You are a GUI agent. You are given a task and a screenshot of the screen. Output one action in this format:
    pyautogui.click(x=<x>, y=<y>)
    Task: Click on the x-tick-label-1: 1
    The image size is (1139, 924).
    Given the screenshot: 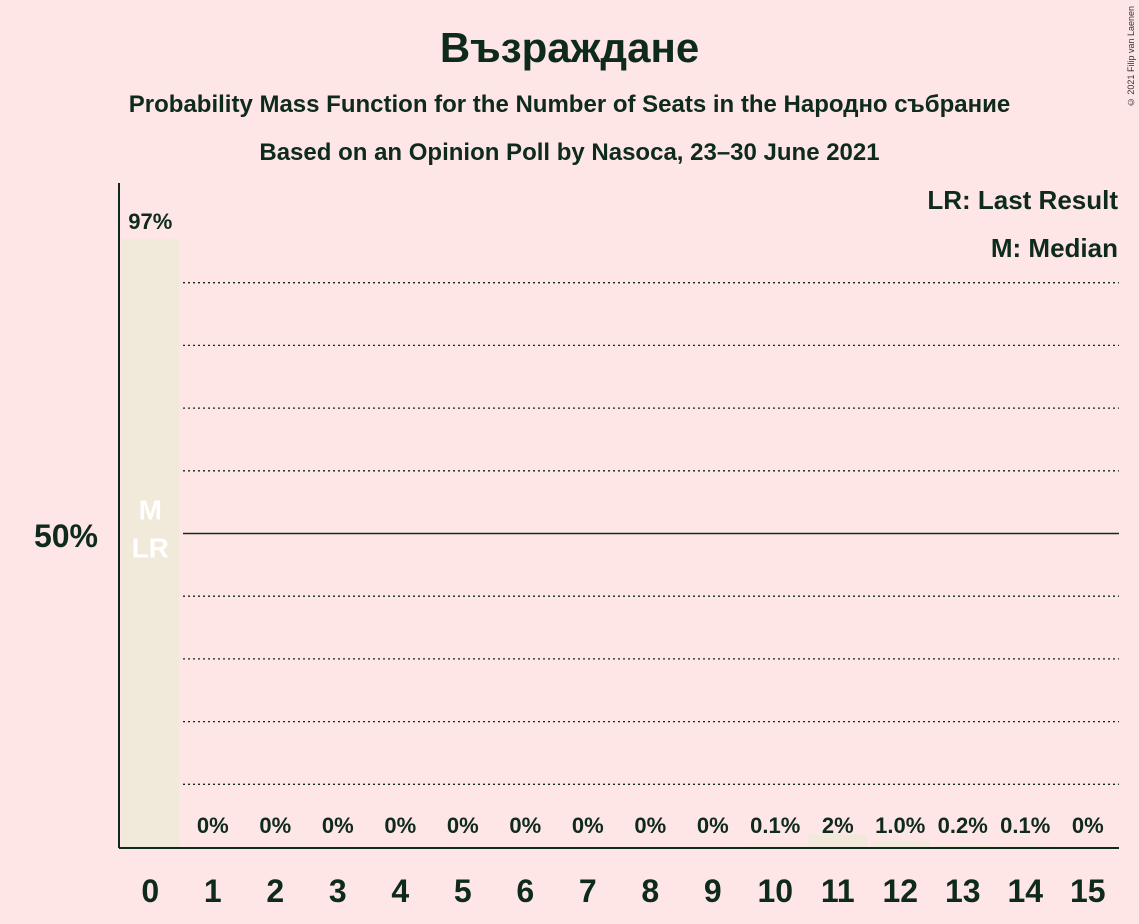 What is the action you would take?
    pyautogui.click(x=213, y=891)
    